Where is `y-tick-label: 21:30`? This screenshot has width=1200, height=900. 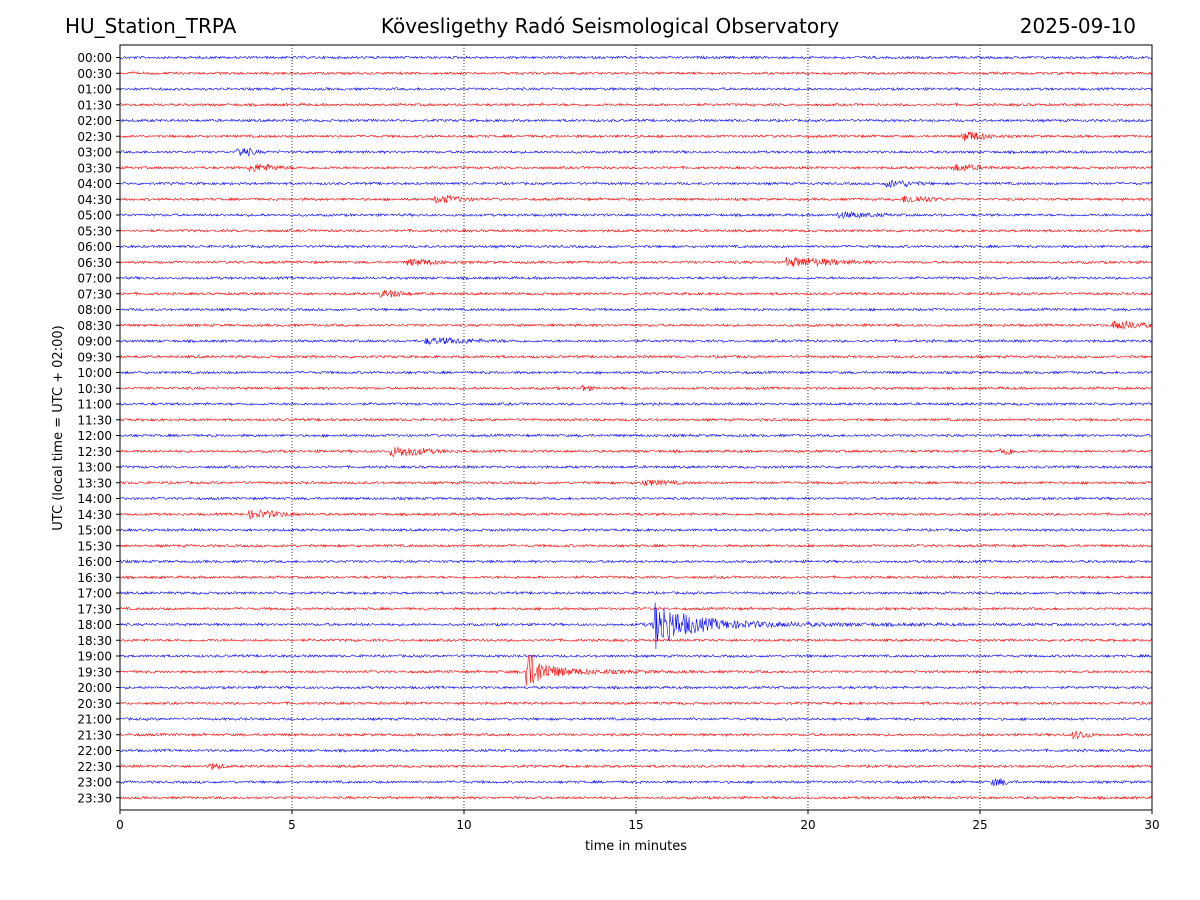 y-tick-label: 21:30 is located at coordinates (94, 735).